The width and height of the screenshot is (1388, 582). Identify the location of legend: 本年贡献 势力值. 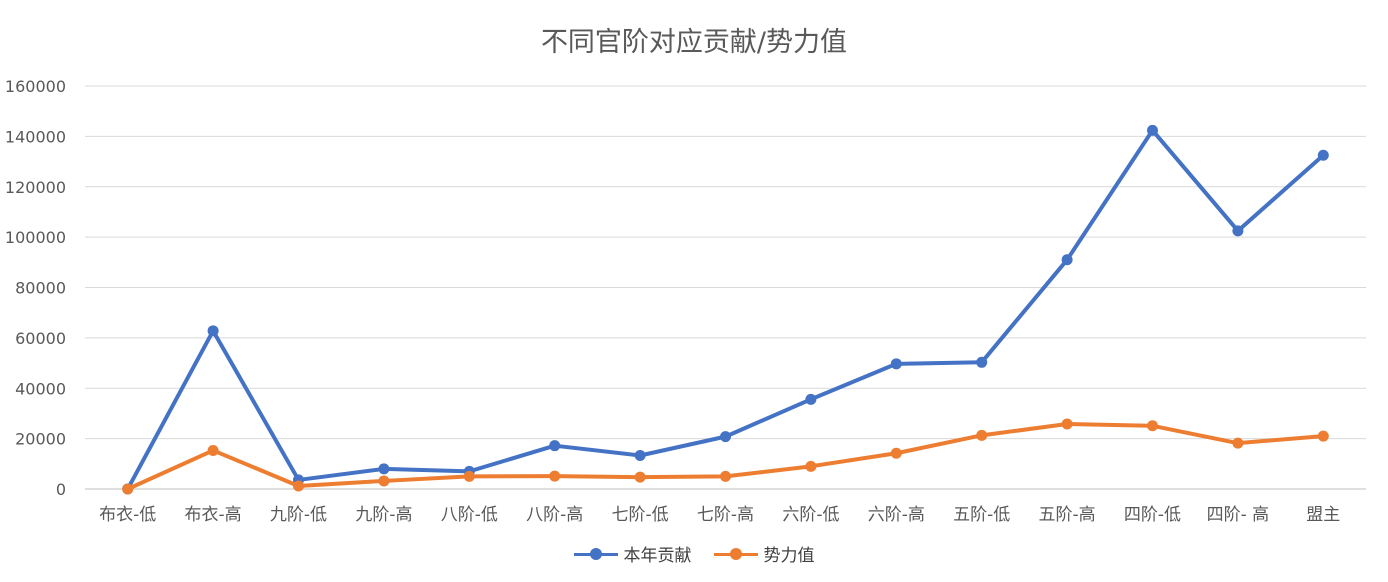
(694, 553).